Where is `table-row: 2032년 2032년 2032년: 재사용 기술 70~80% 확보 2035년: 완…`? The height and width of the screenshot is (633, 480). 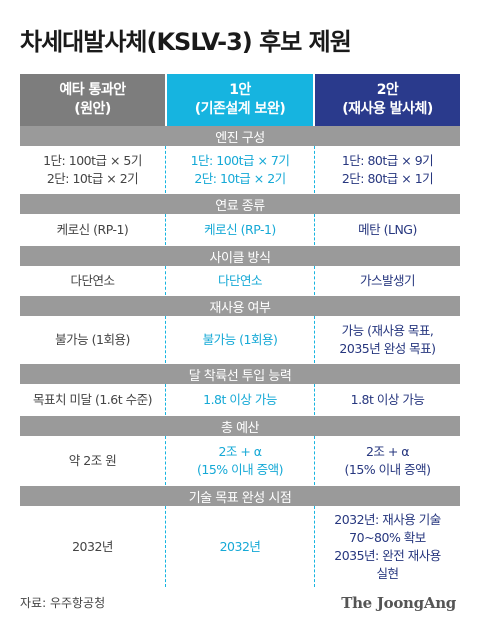
table-row: 2032년 2032년 2032년: 재사용 기술 70~80% 확보 2035년: 완… is located at coordinates (240, 547).